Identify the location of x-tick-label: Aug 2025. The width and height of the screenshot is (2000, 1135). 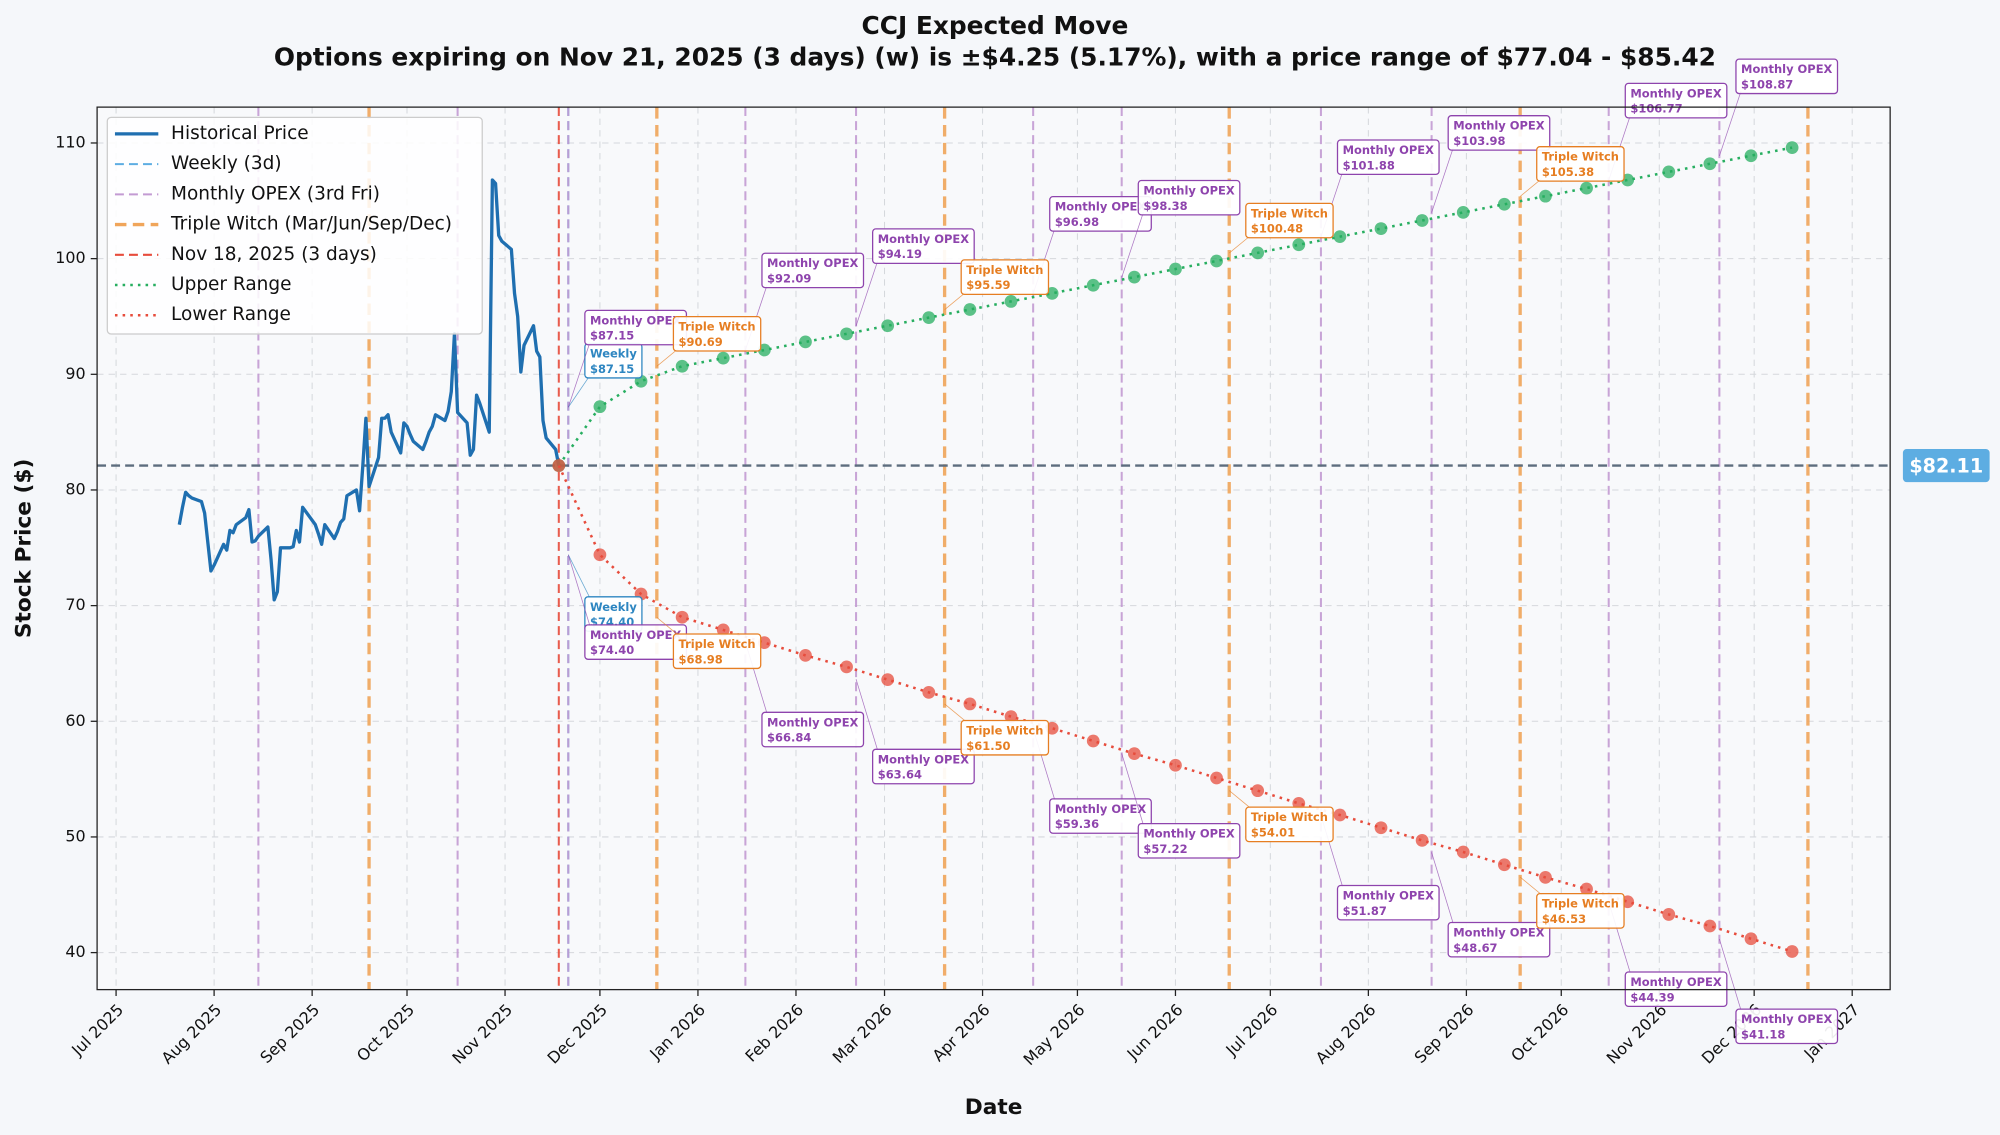
(192, 1034).